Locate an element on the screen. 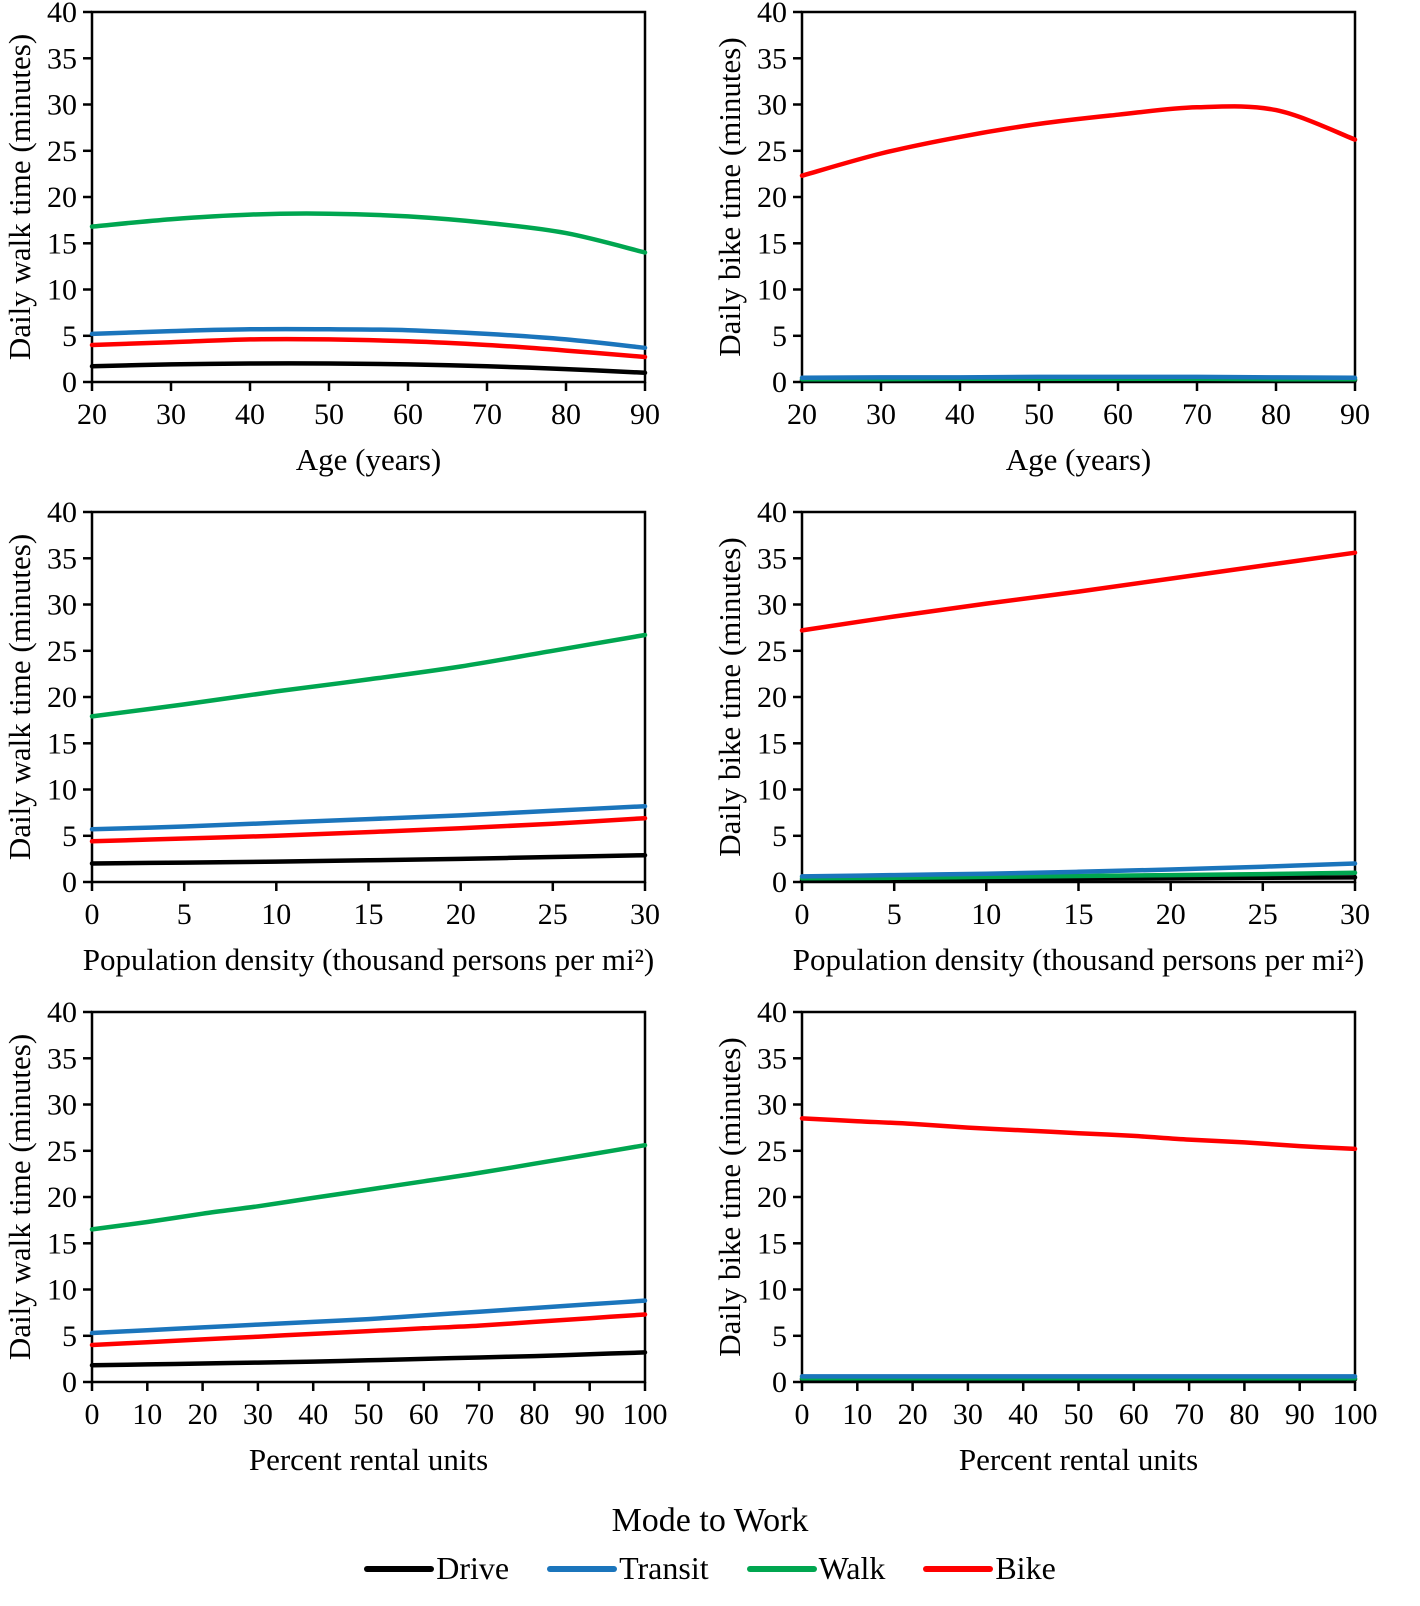 The height and width of the screenshot is (1606, 1420). legend-label-bike: Bike is located at coordinates (1025, 1568).